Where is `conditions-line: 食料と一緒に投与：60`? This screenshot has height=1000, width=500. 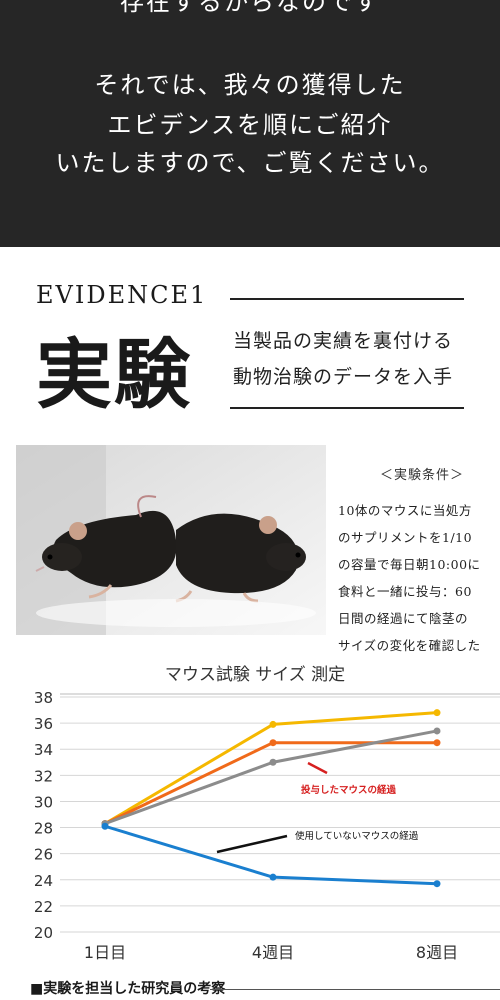 conditions-line: 食料と一緒に投与：60 is located at coordinates (405, 591).